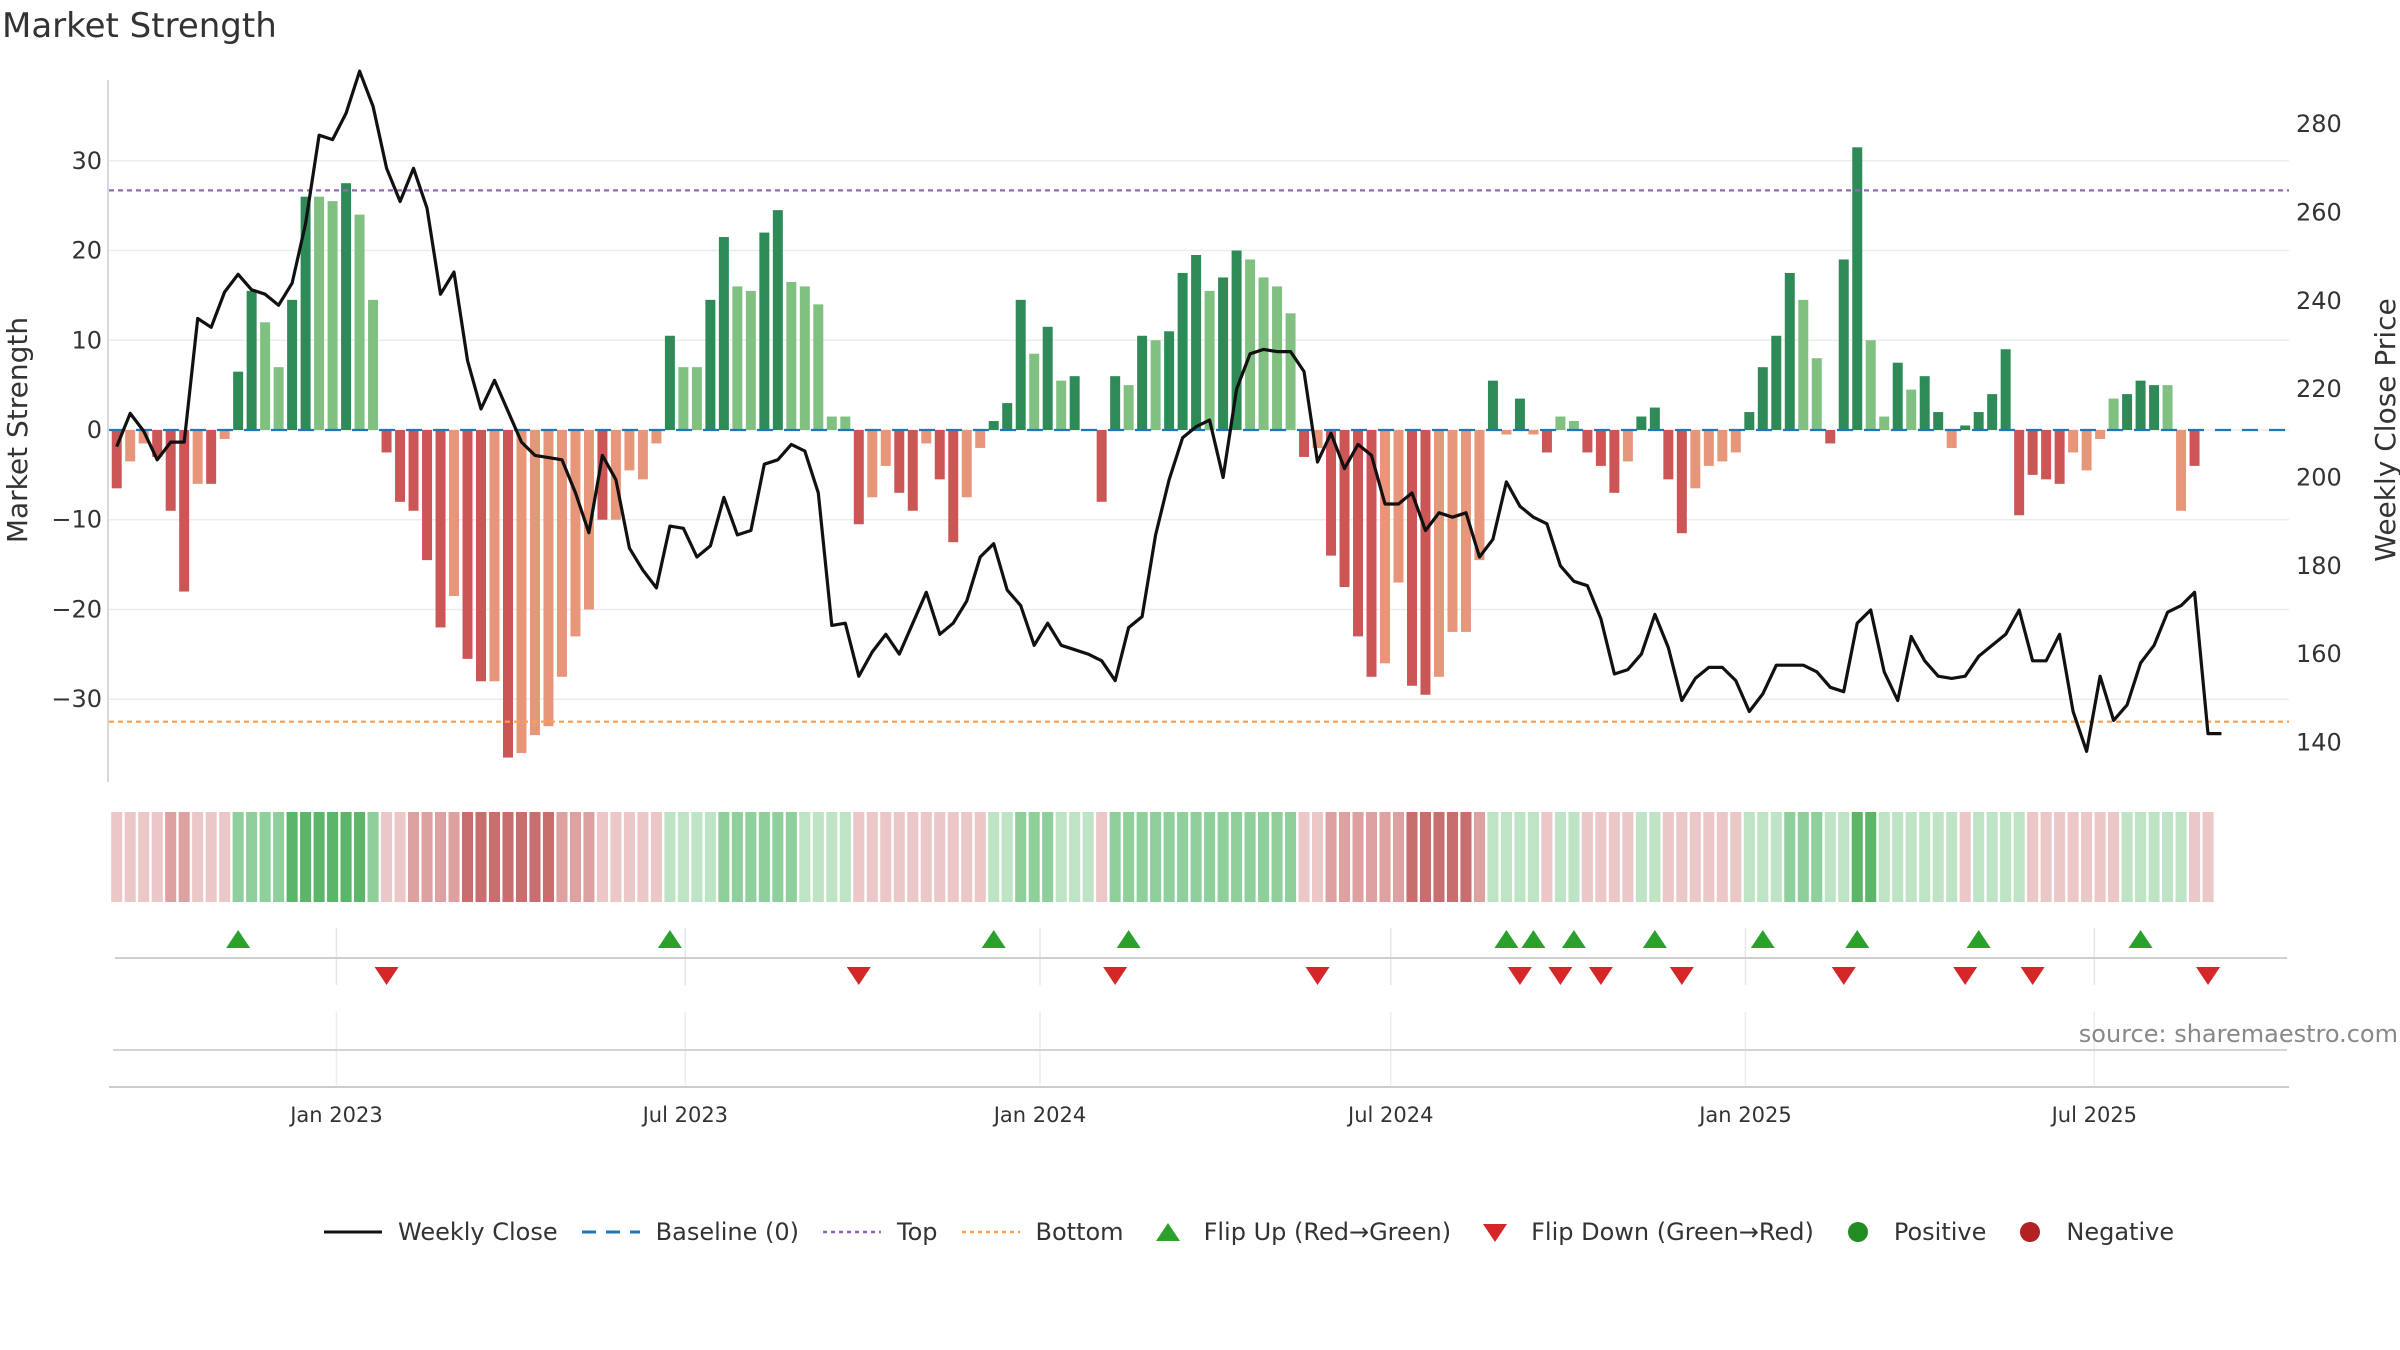  What do you see at coordinates (990, 1232) in the screenshot?
I see `dotted-line-swatch-icon` at bounding box center [990, 1232].